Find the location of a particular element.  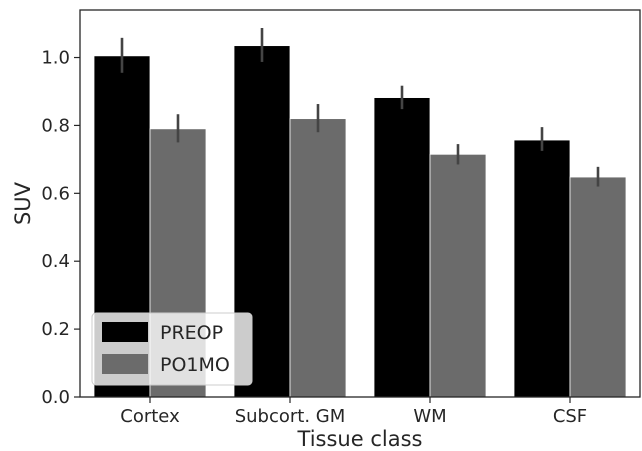

legend-label-po1mo: PO1MO is located at coordinates (195, 365).